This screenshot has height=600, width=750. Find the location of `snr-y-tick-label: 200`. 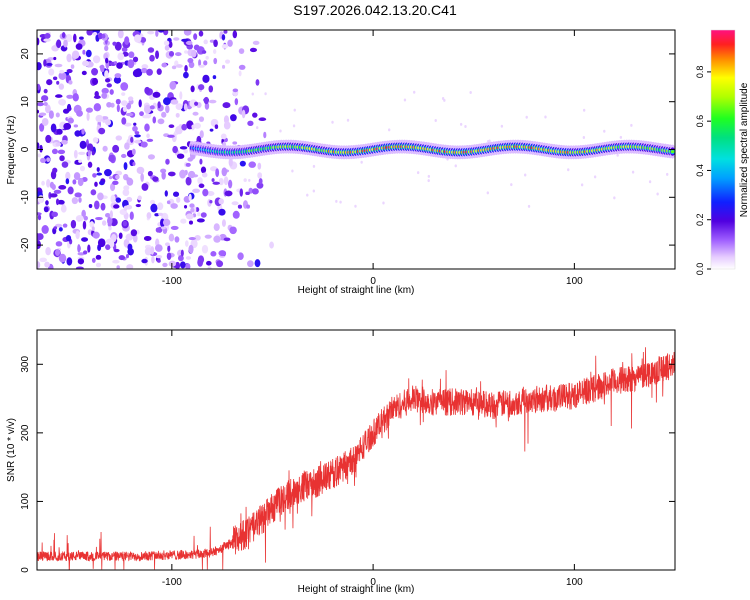

snr-y-tick-label: 200 is located at coordinates (25, 432).